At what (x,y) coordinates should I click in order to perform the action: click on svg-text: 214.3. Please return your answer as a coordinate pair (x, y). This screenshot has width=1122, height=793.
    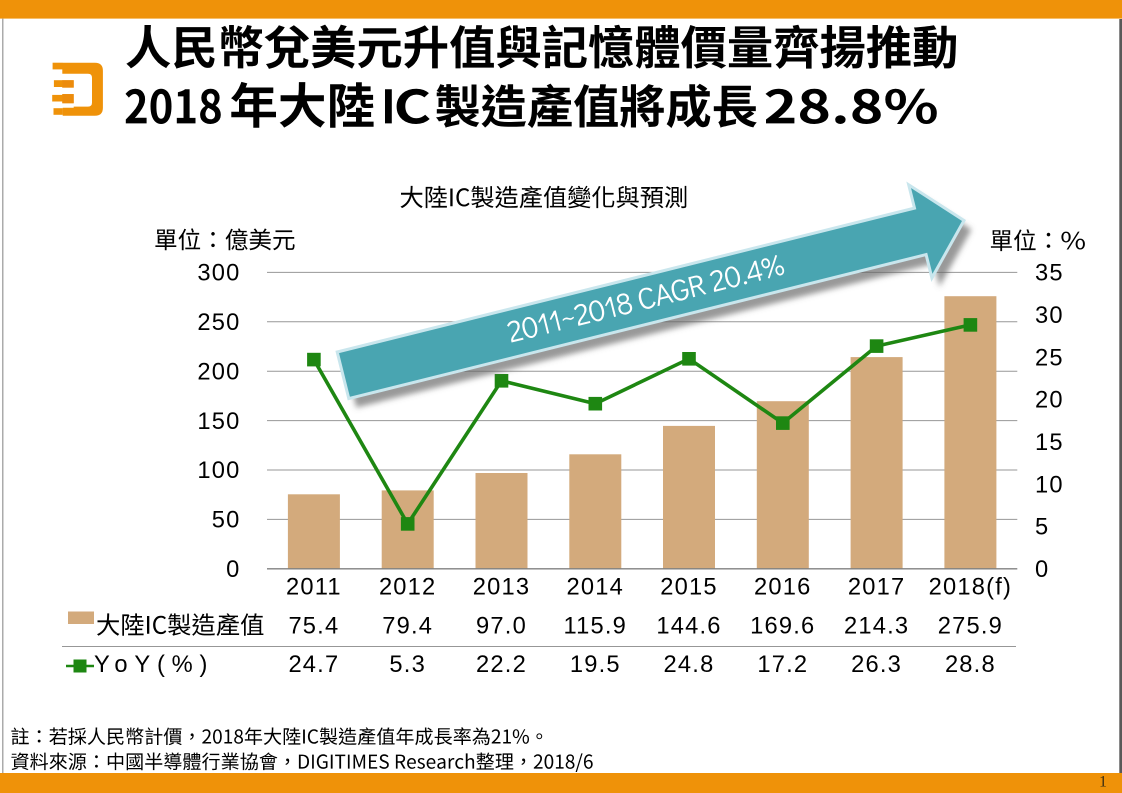
    Looking at the image, I should click on (876, 627).